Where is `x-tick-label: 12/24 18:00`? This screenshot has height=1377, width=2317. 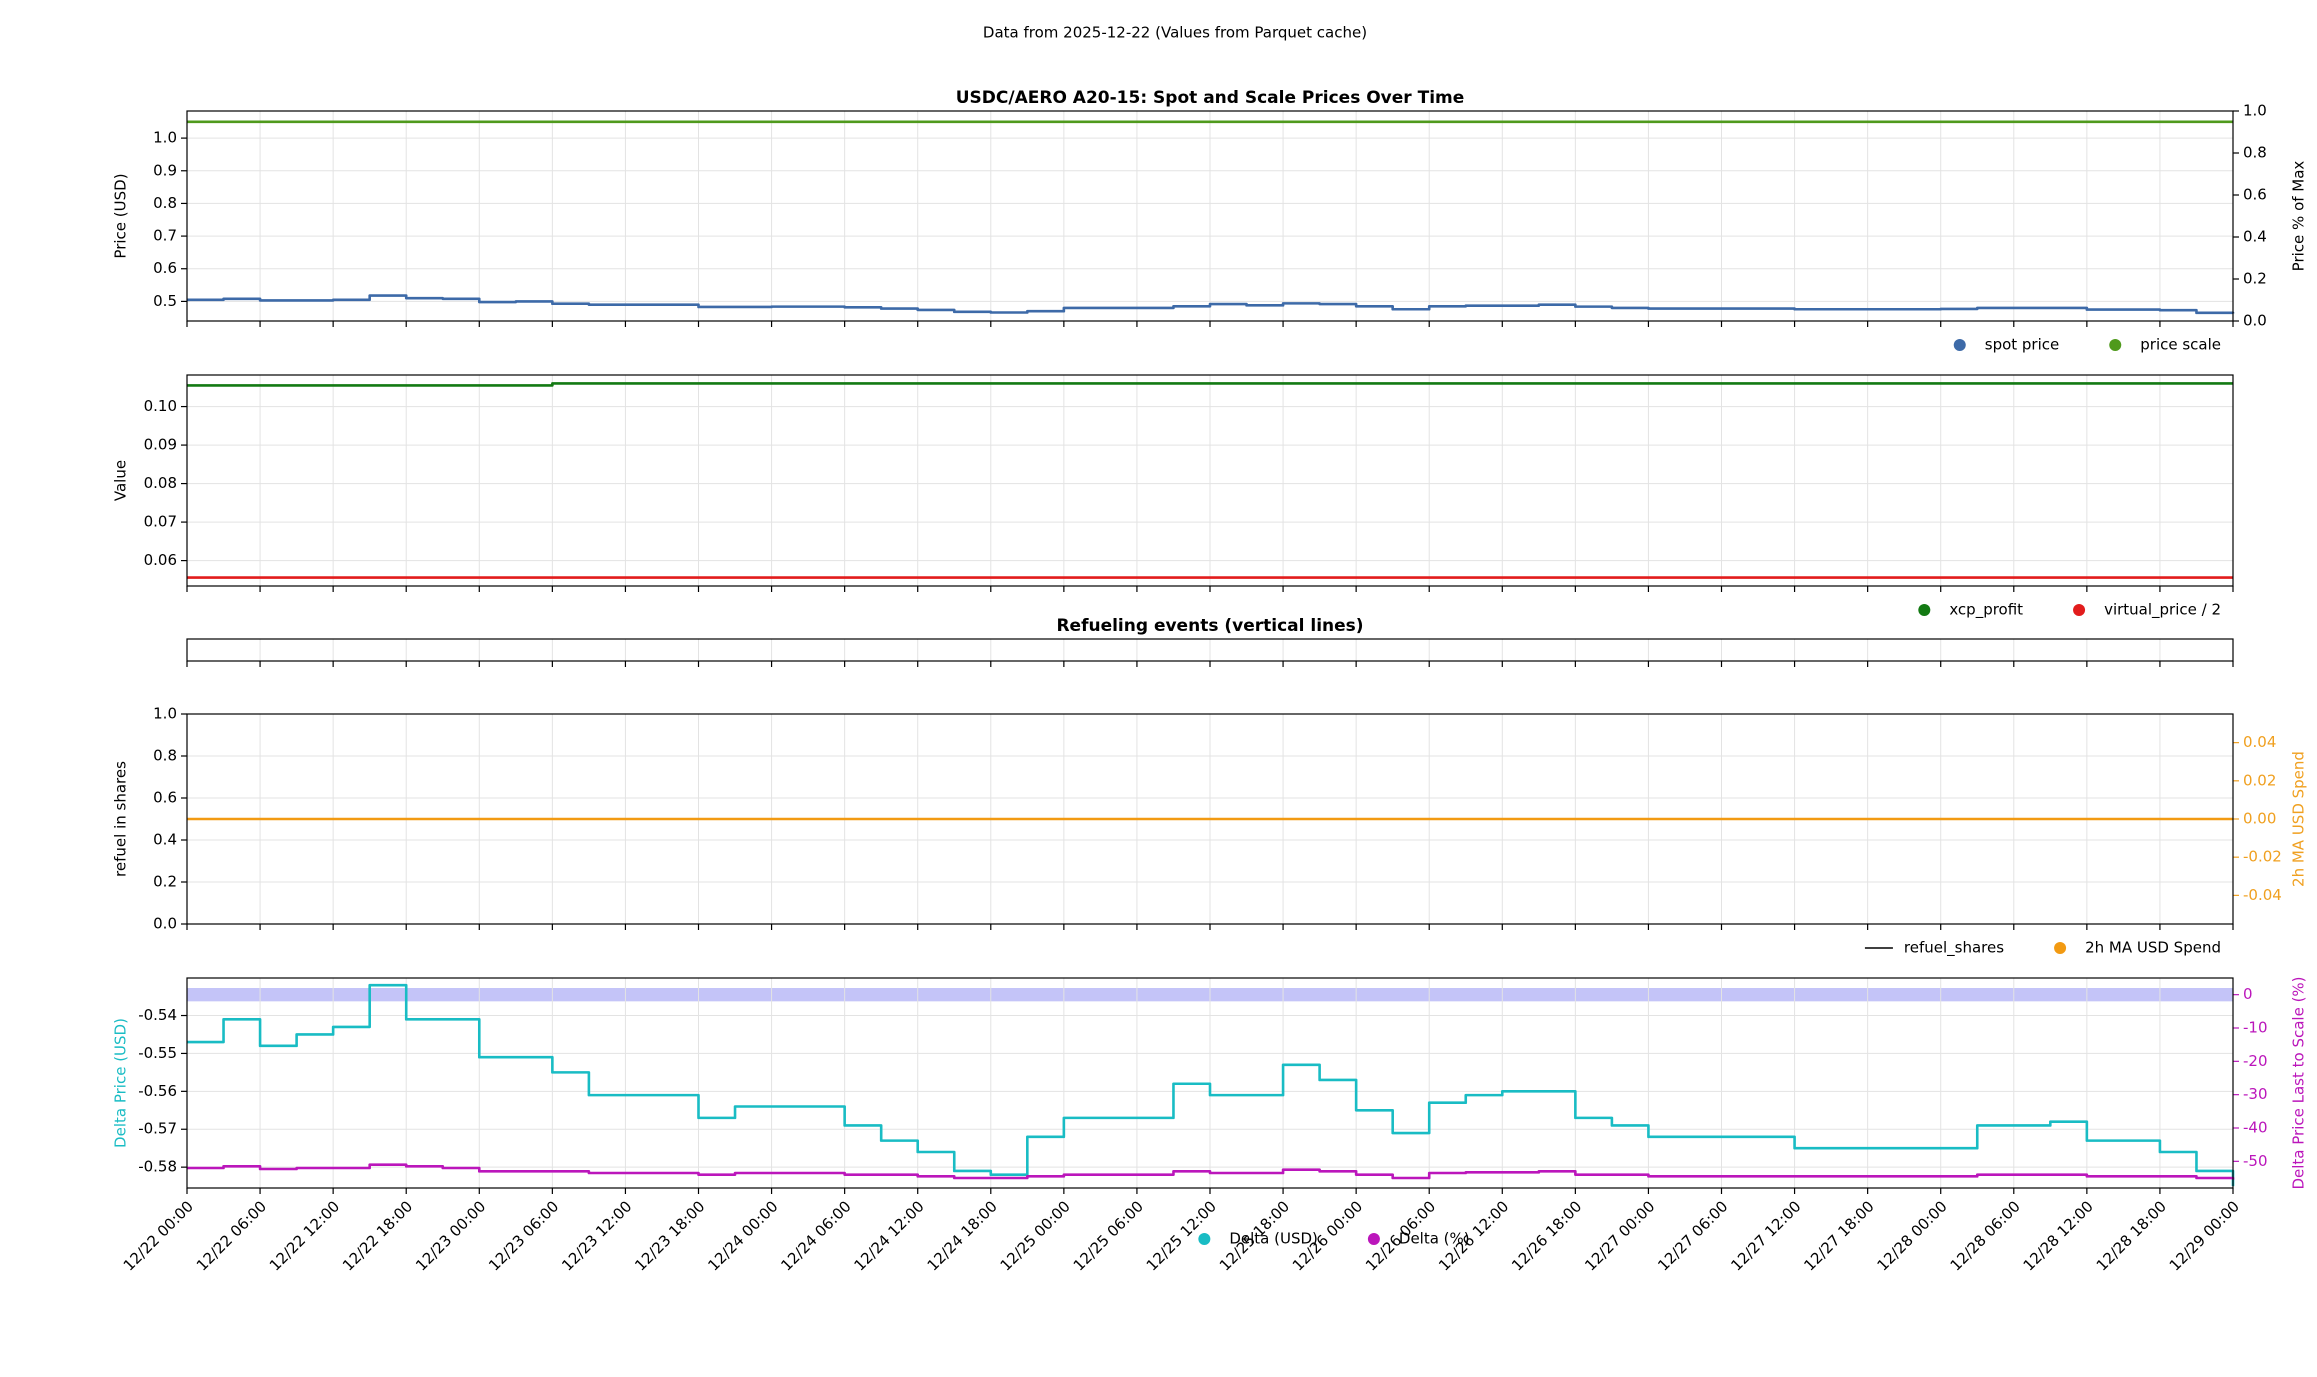 x-tick-label: 12/24 18:00 is located at coordinates (962, 1235).